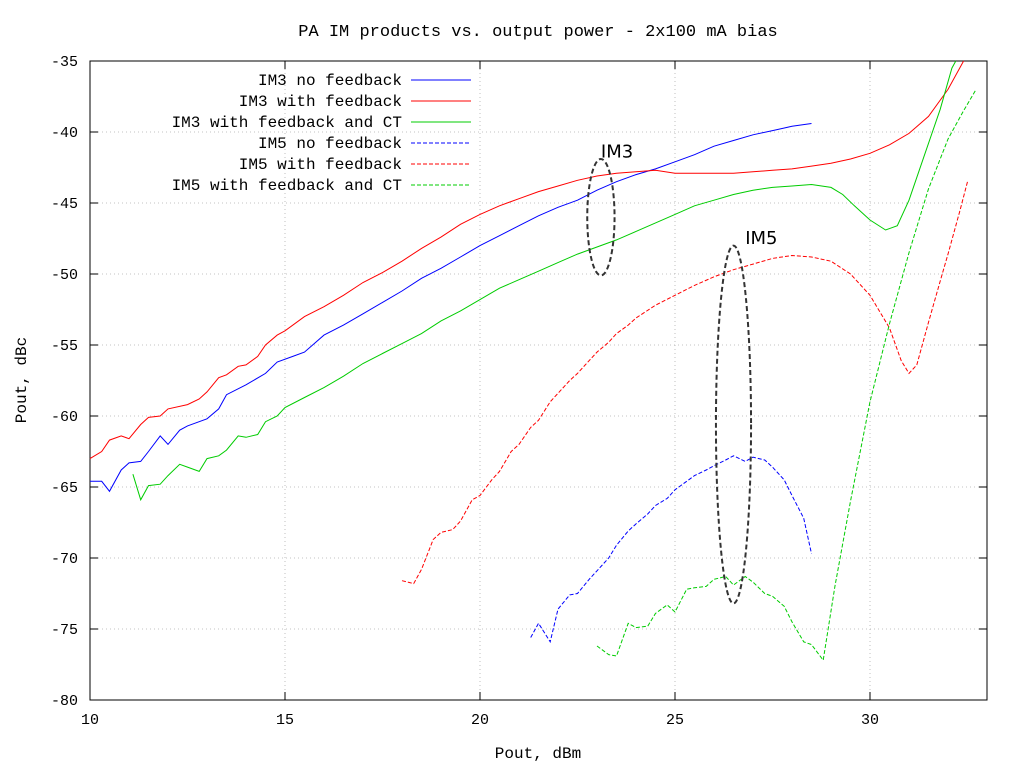 Image resolution: width=1023 pixels, height=767 pixels. I want to click on annotations: IM3 IM5, so click(681, 373).